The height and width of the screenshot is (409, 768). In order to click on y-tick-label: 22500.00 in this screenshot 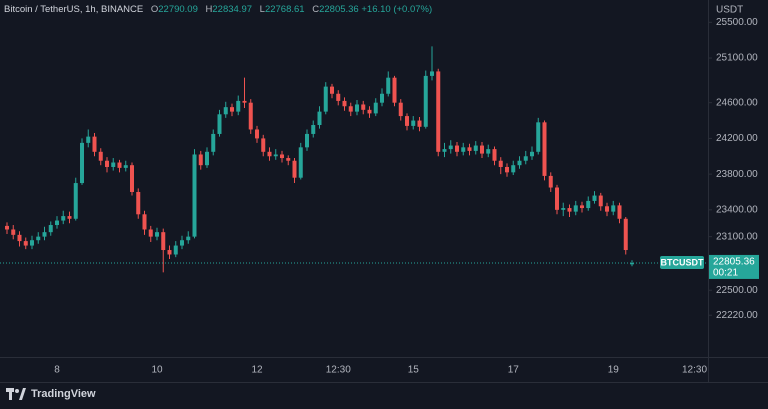, I will do `click(737, 290)`.